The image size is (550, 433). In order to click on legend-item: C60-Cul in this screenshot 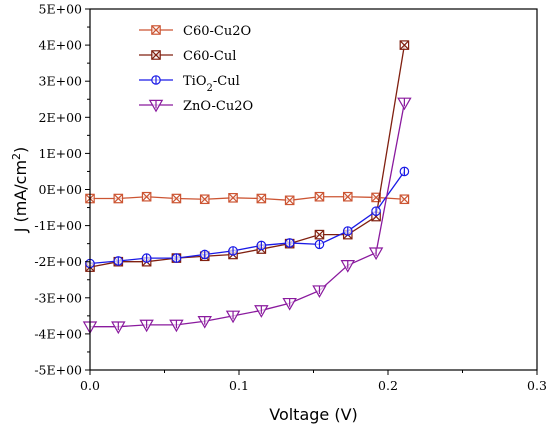, I will do `click(187, 56)`.